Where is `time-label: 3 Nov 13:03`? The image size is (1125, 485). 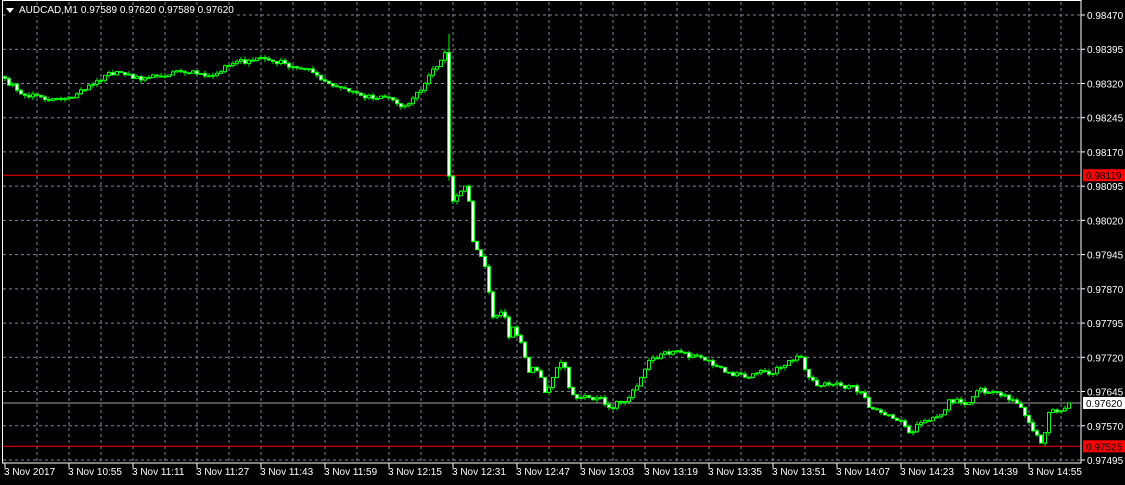 time-label: 3 Nov 13:03 is located at coordinates (607, 472).